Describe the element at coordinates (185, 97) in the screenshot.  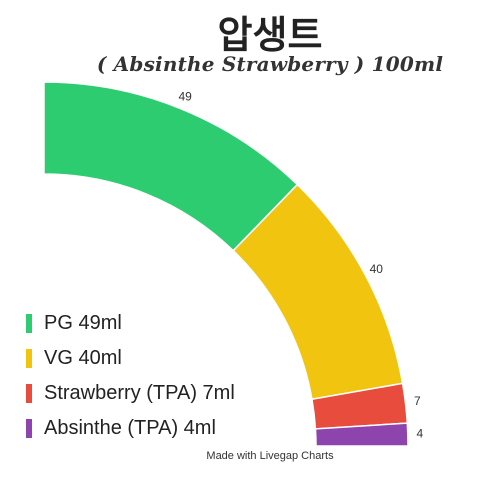
I see `data-label-pg: 49` at that location.